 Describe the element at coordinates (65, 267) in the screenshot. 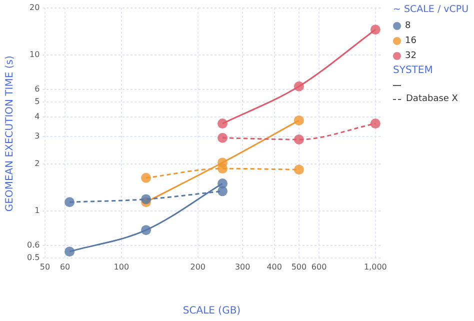

I see `x-tick-label: 60` at that location.